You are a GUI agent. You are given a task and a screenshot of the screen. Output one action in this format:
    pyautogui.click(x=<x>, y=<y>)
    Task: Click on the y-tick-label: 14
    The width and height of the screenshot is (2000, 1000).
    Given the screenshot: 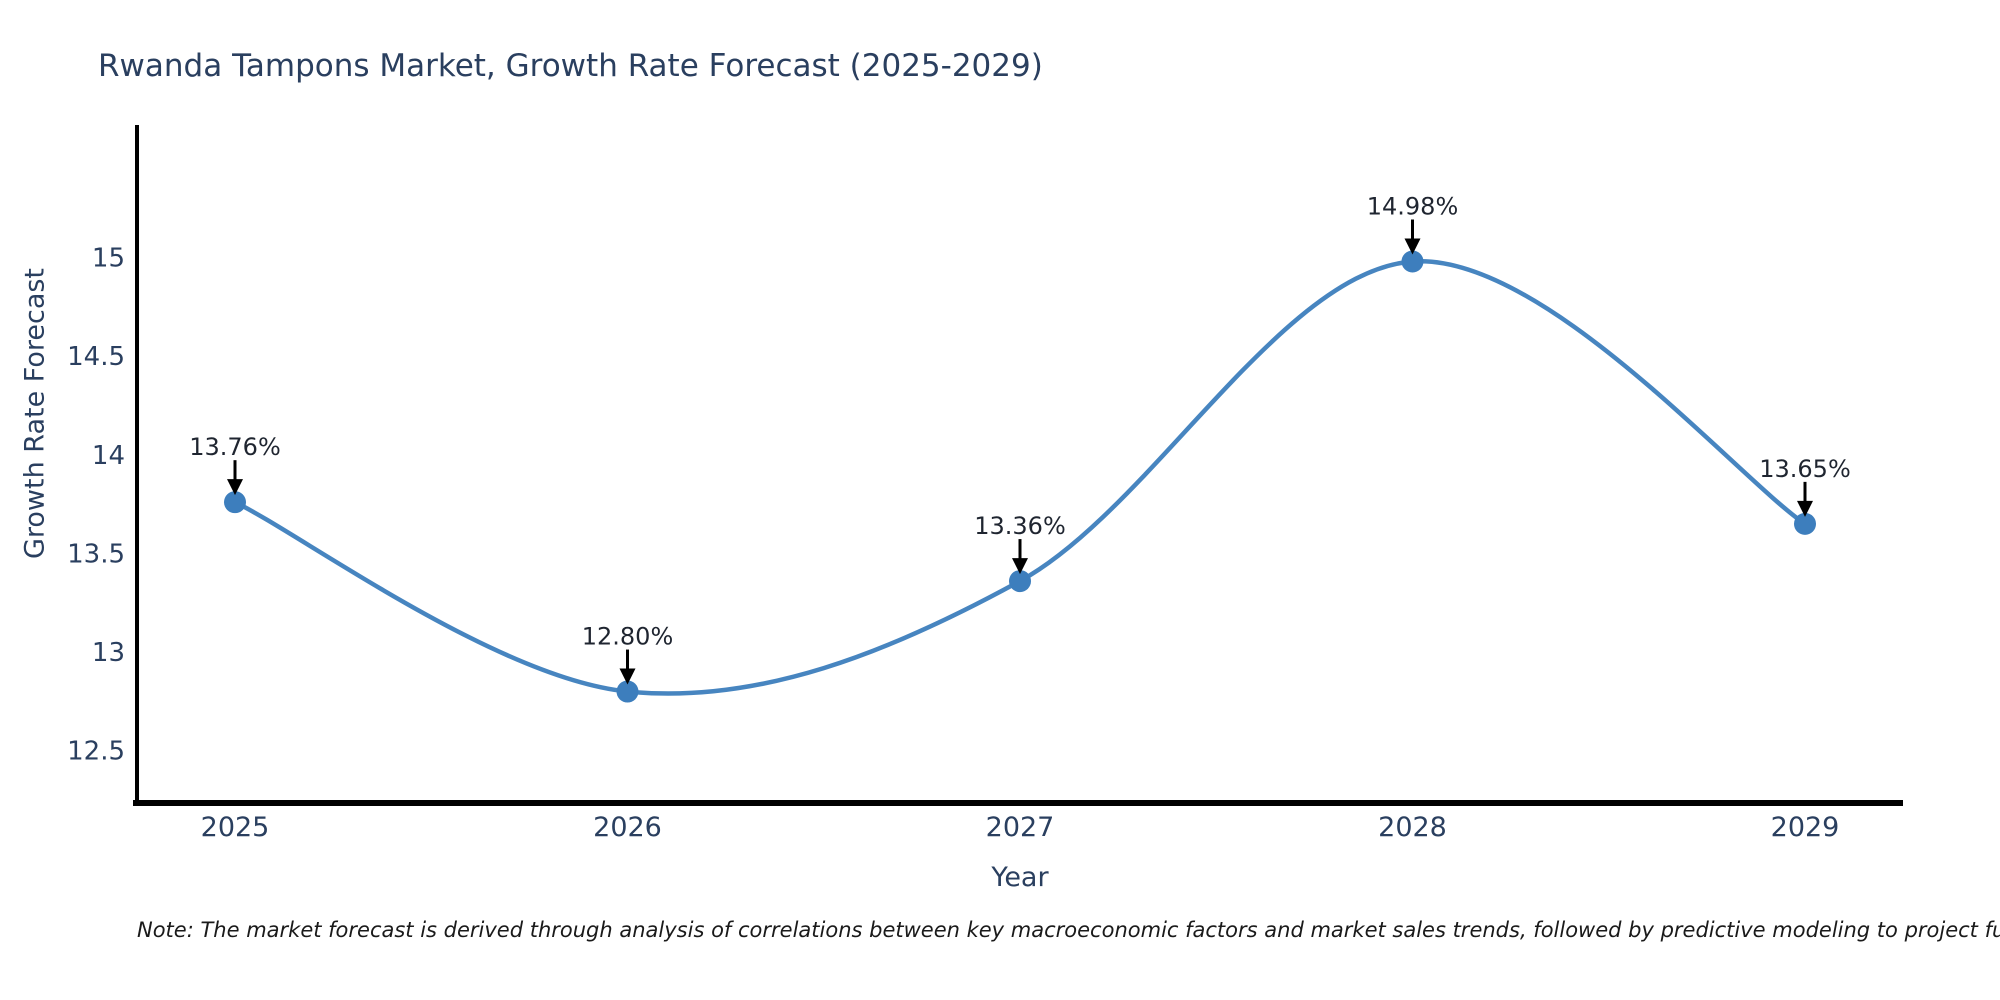 What is the action you would take?
    pyautogui.click(x=108, y=456)
    